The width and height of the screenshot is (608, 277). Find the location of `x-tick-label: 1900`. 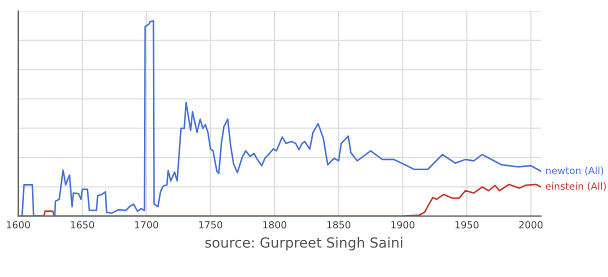

x-tick-label: 1900 is located at coordinates (402, 224).